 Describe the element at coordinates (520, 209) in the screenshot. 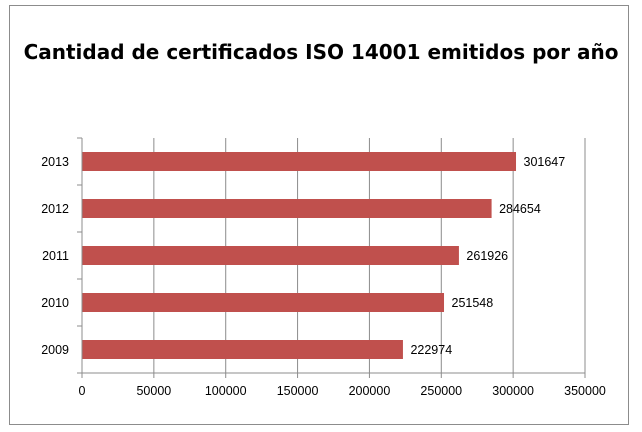

I see `data-label-2012: 284654` at that location.